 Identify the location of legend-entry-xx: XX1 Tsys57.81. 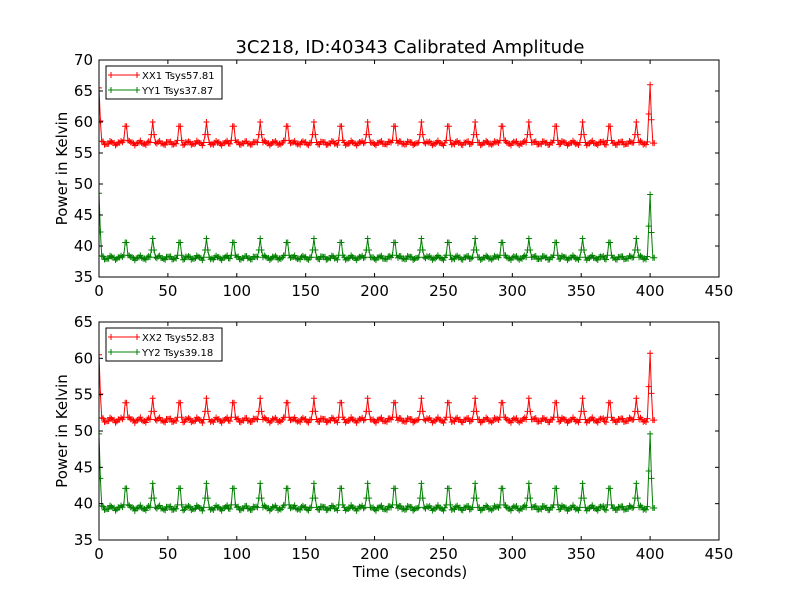
(178, 76).